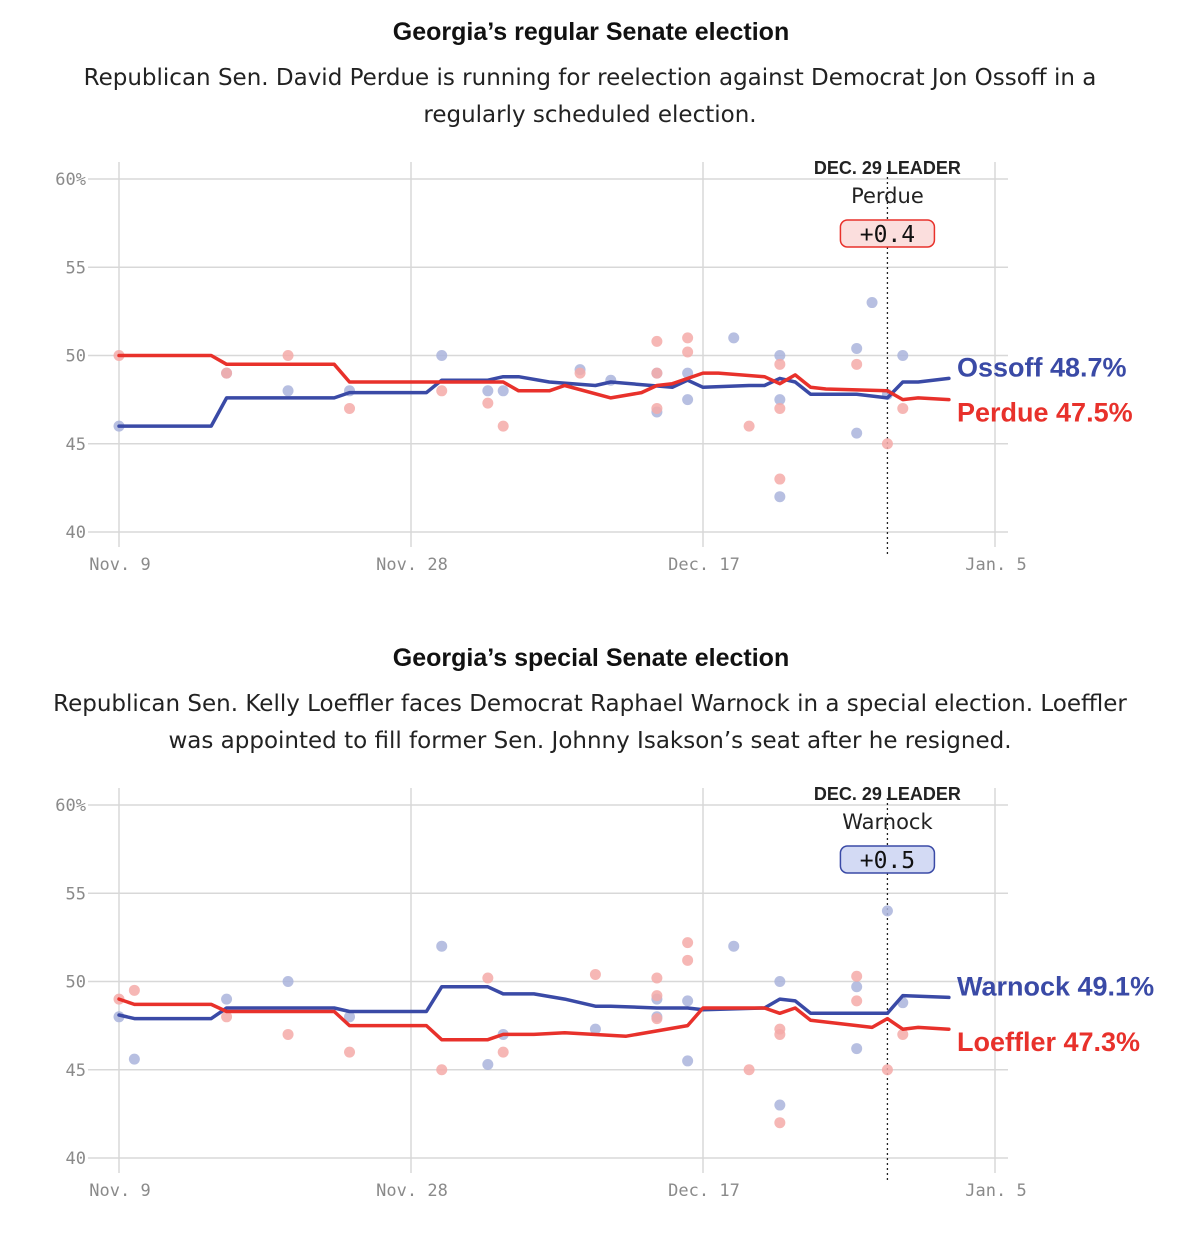 This screenshot has height=1235, width=1182. I want to click on y-tick-label: 55, so click(76, 894).